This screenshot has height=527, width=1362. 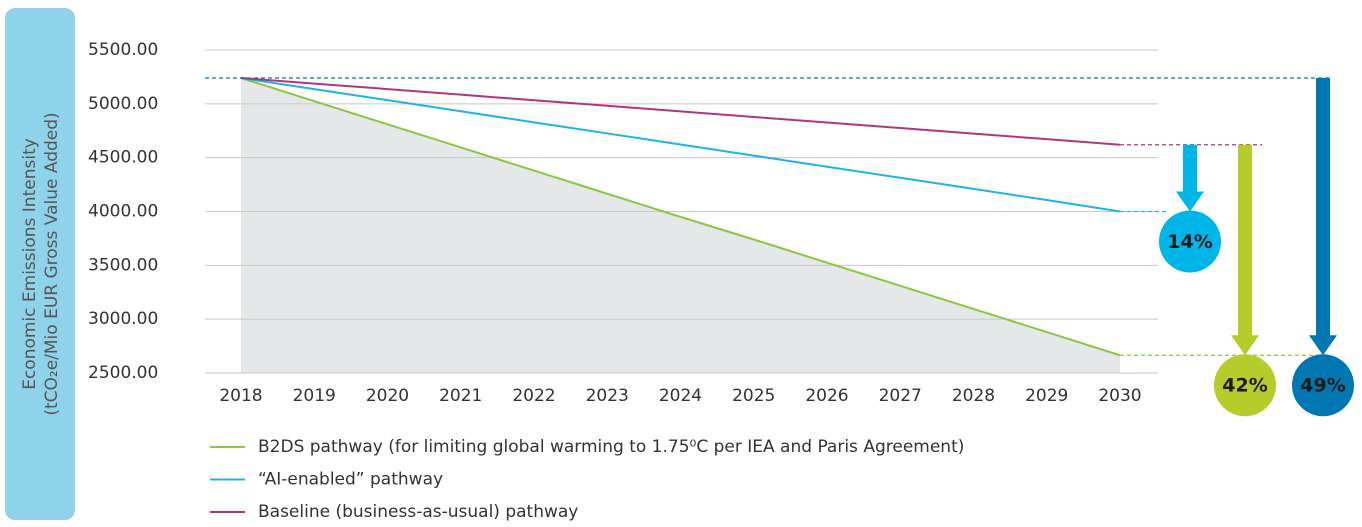 What do you see at coordinates (680, 111) in the screenshot?
I see `series-line` at bounding box center [680, 111].